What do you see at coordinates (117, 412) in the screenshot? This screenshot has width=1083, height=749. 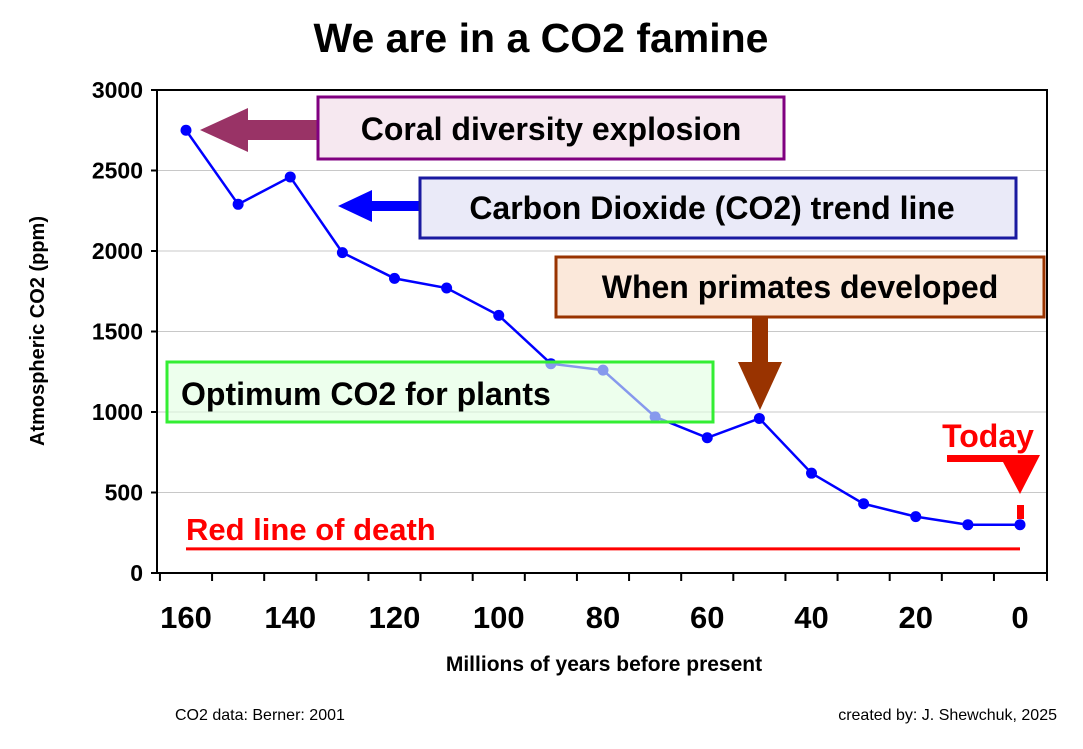 I see `y-tick-label: 1000` at bounding box center [117, 412].